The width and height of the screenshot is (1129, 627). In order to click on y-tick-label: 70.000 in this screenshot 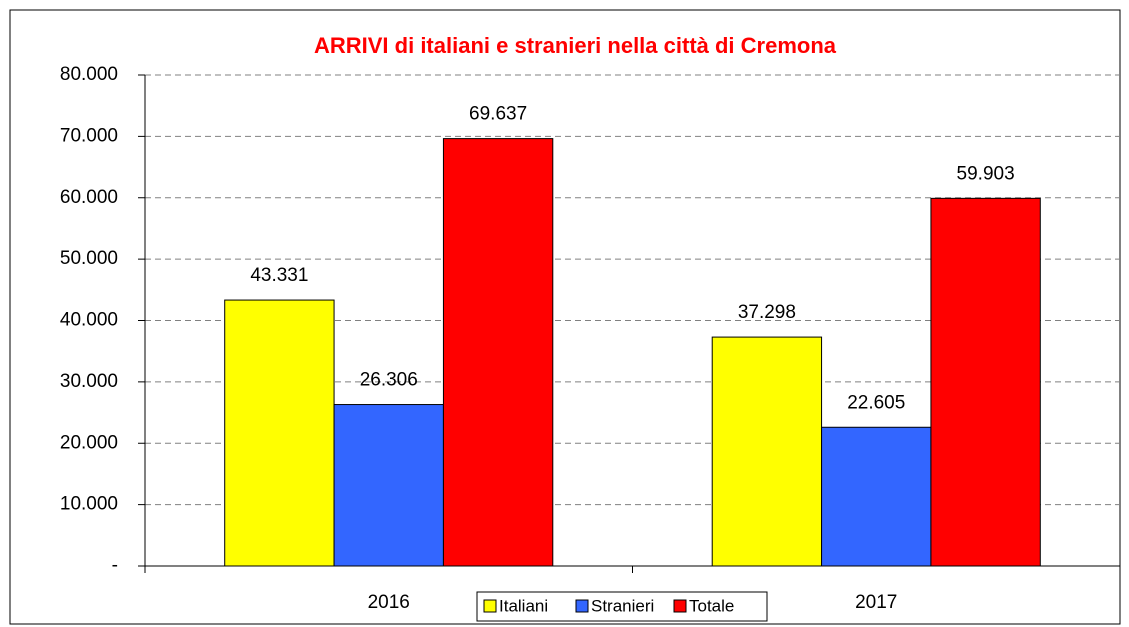, I will do `click(89, 135)`.